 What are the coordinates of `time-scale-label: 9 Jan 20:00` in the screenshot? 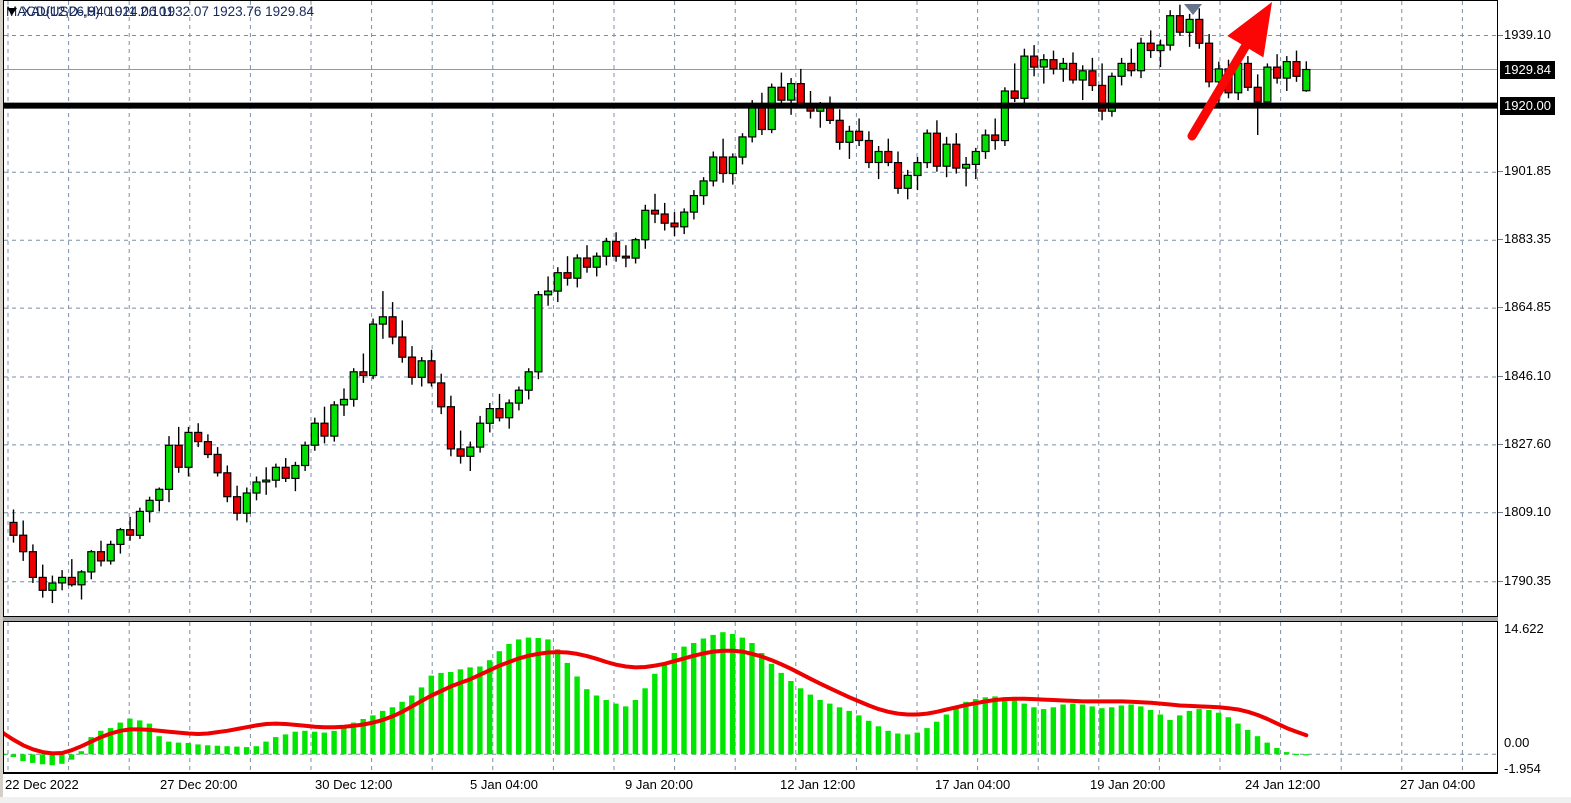 It's located at (659, 784).